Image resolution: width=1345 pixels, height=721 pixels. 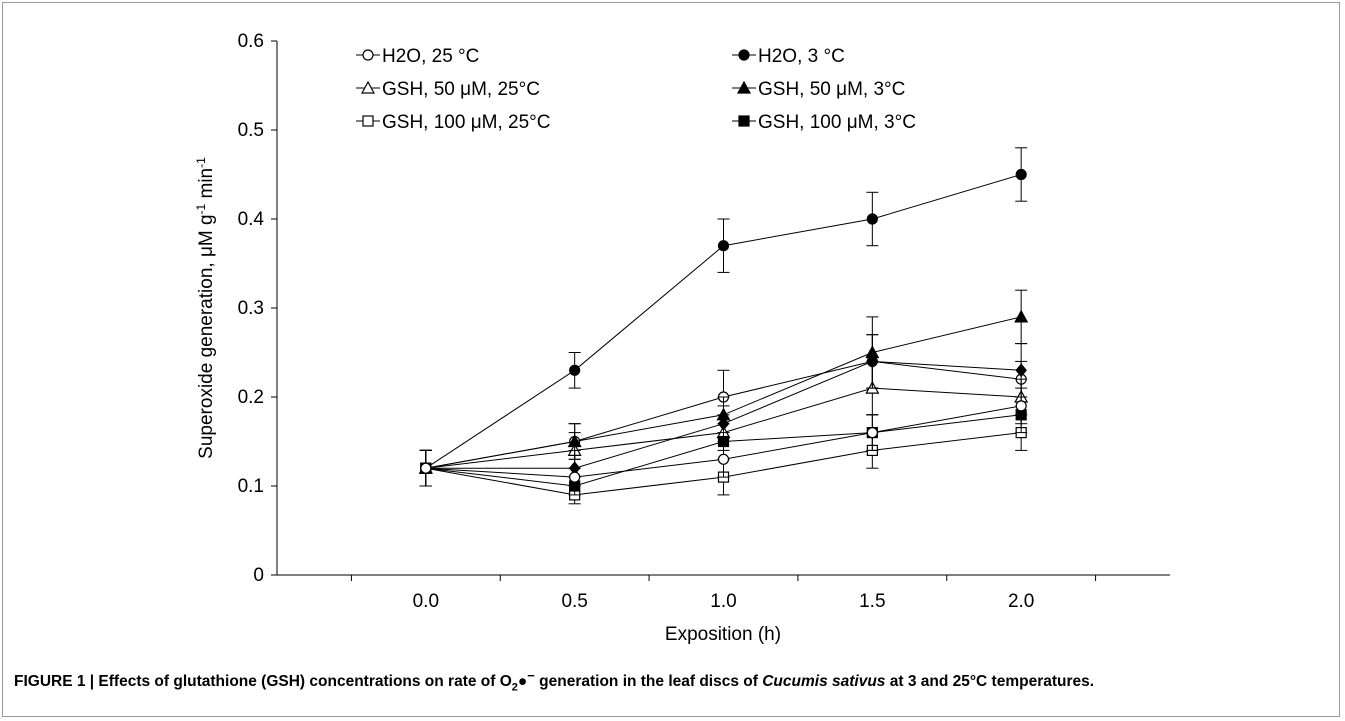 What do you see at coordinates (251, 397) in the screenshot?
I see `y-tick-label: 0.2` at bounding box center [251, 397].